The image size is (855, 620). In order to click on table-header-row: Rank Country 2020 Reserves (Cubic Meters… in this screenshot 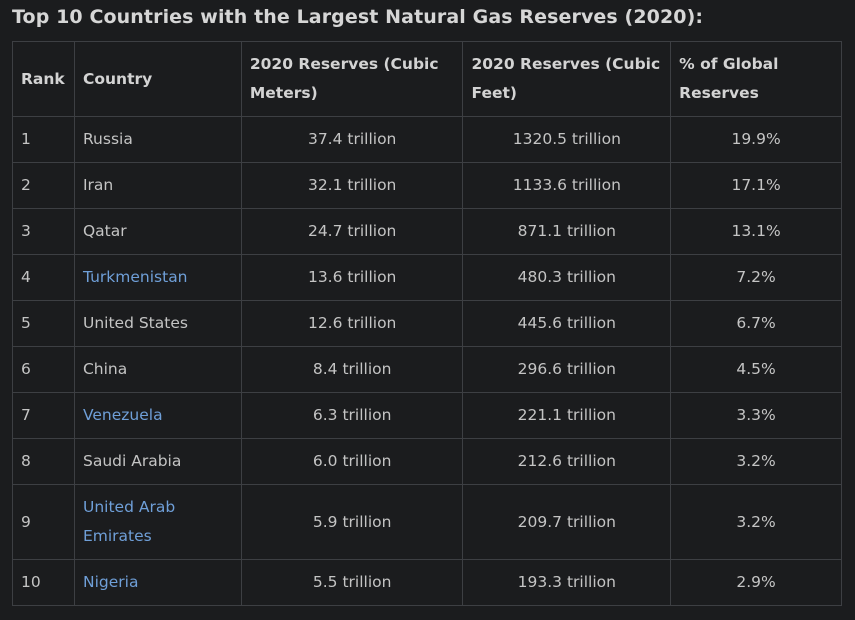, I will do `click(427, 79)`.